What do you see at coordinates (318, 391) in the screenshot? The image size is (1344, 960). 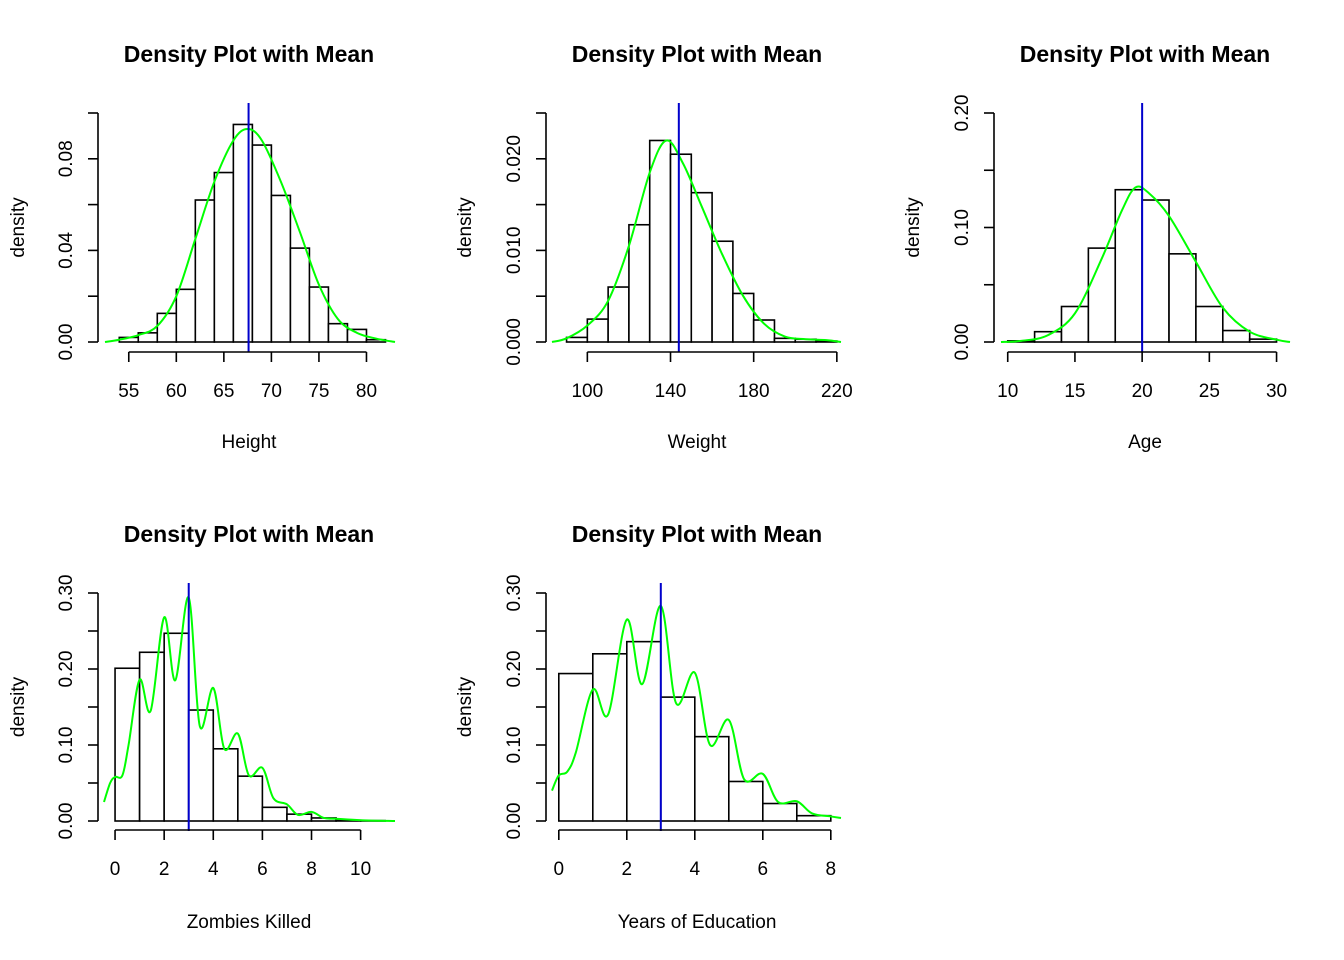 I see `x-tick-label: 75` at bounding box center [318, 391].